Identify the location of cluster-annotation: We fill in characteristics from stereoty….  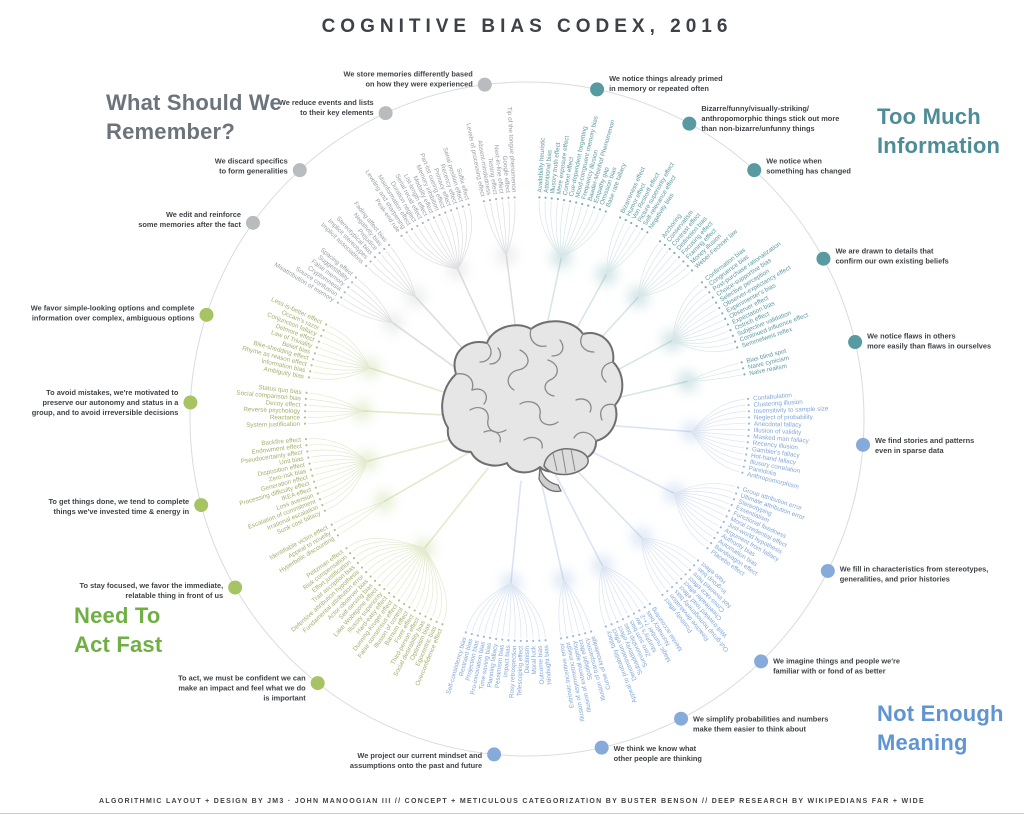
(914, 573).